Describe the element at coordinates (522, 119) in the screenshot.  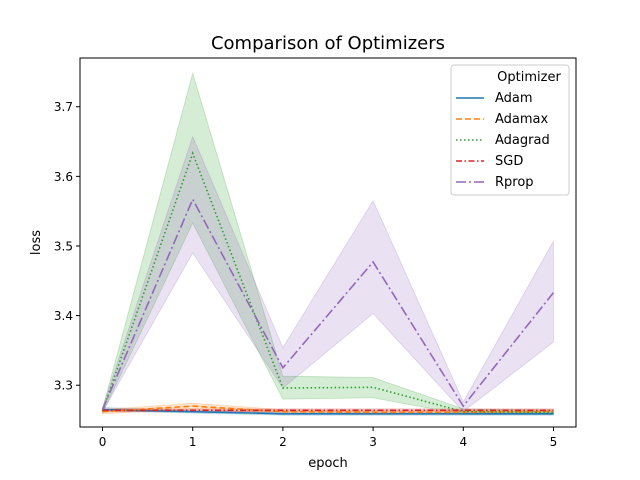
I see `legend-label-adamax: Adamax` at that location.